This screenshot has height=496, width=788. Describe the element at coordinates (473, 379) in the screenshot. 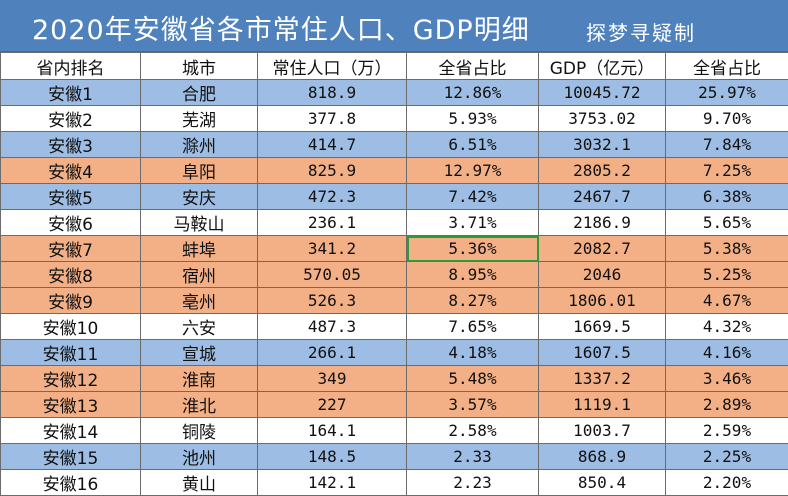

I see `cell-population-share: 5.48%` at that location.